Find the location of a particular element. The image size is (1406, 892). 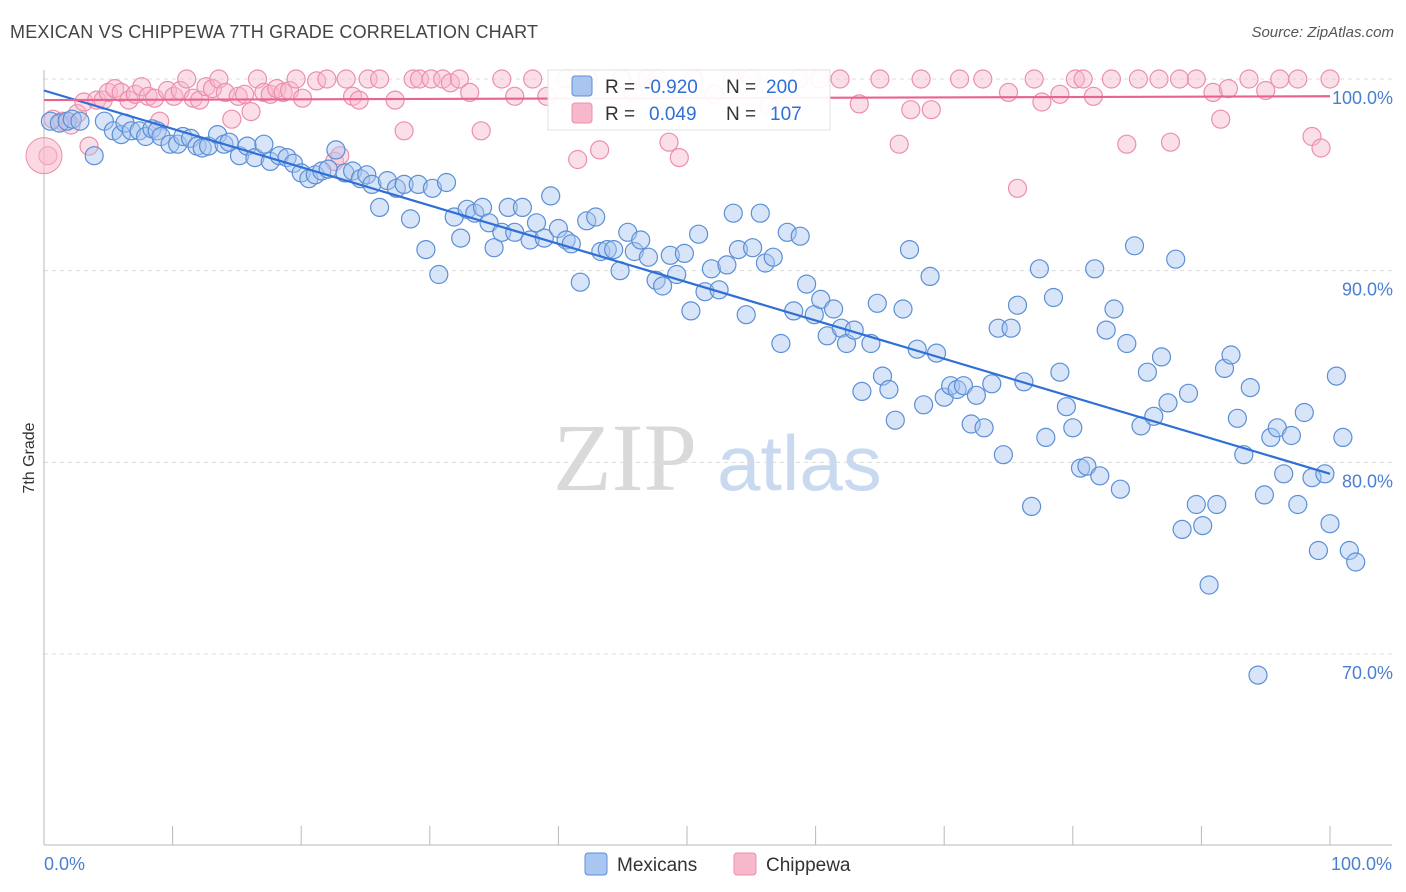

chart-source: Source: ZipAtlas.com is located at coordinates (1322, 32).